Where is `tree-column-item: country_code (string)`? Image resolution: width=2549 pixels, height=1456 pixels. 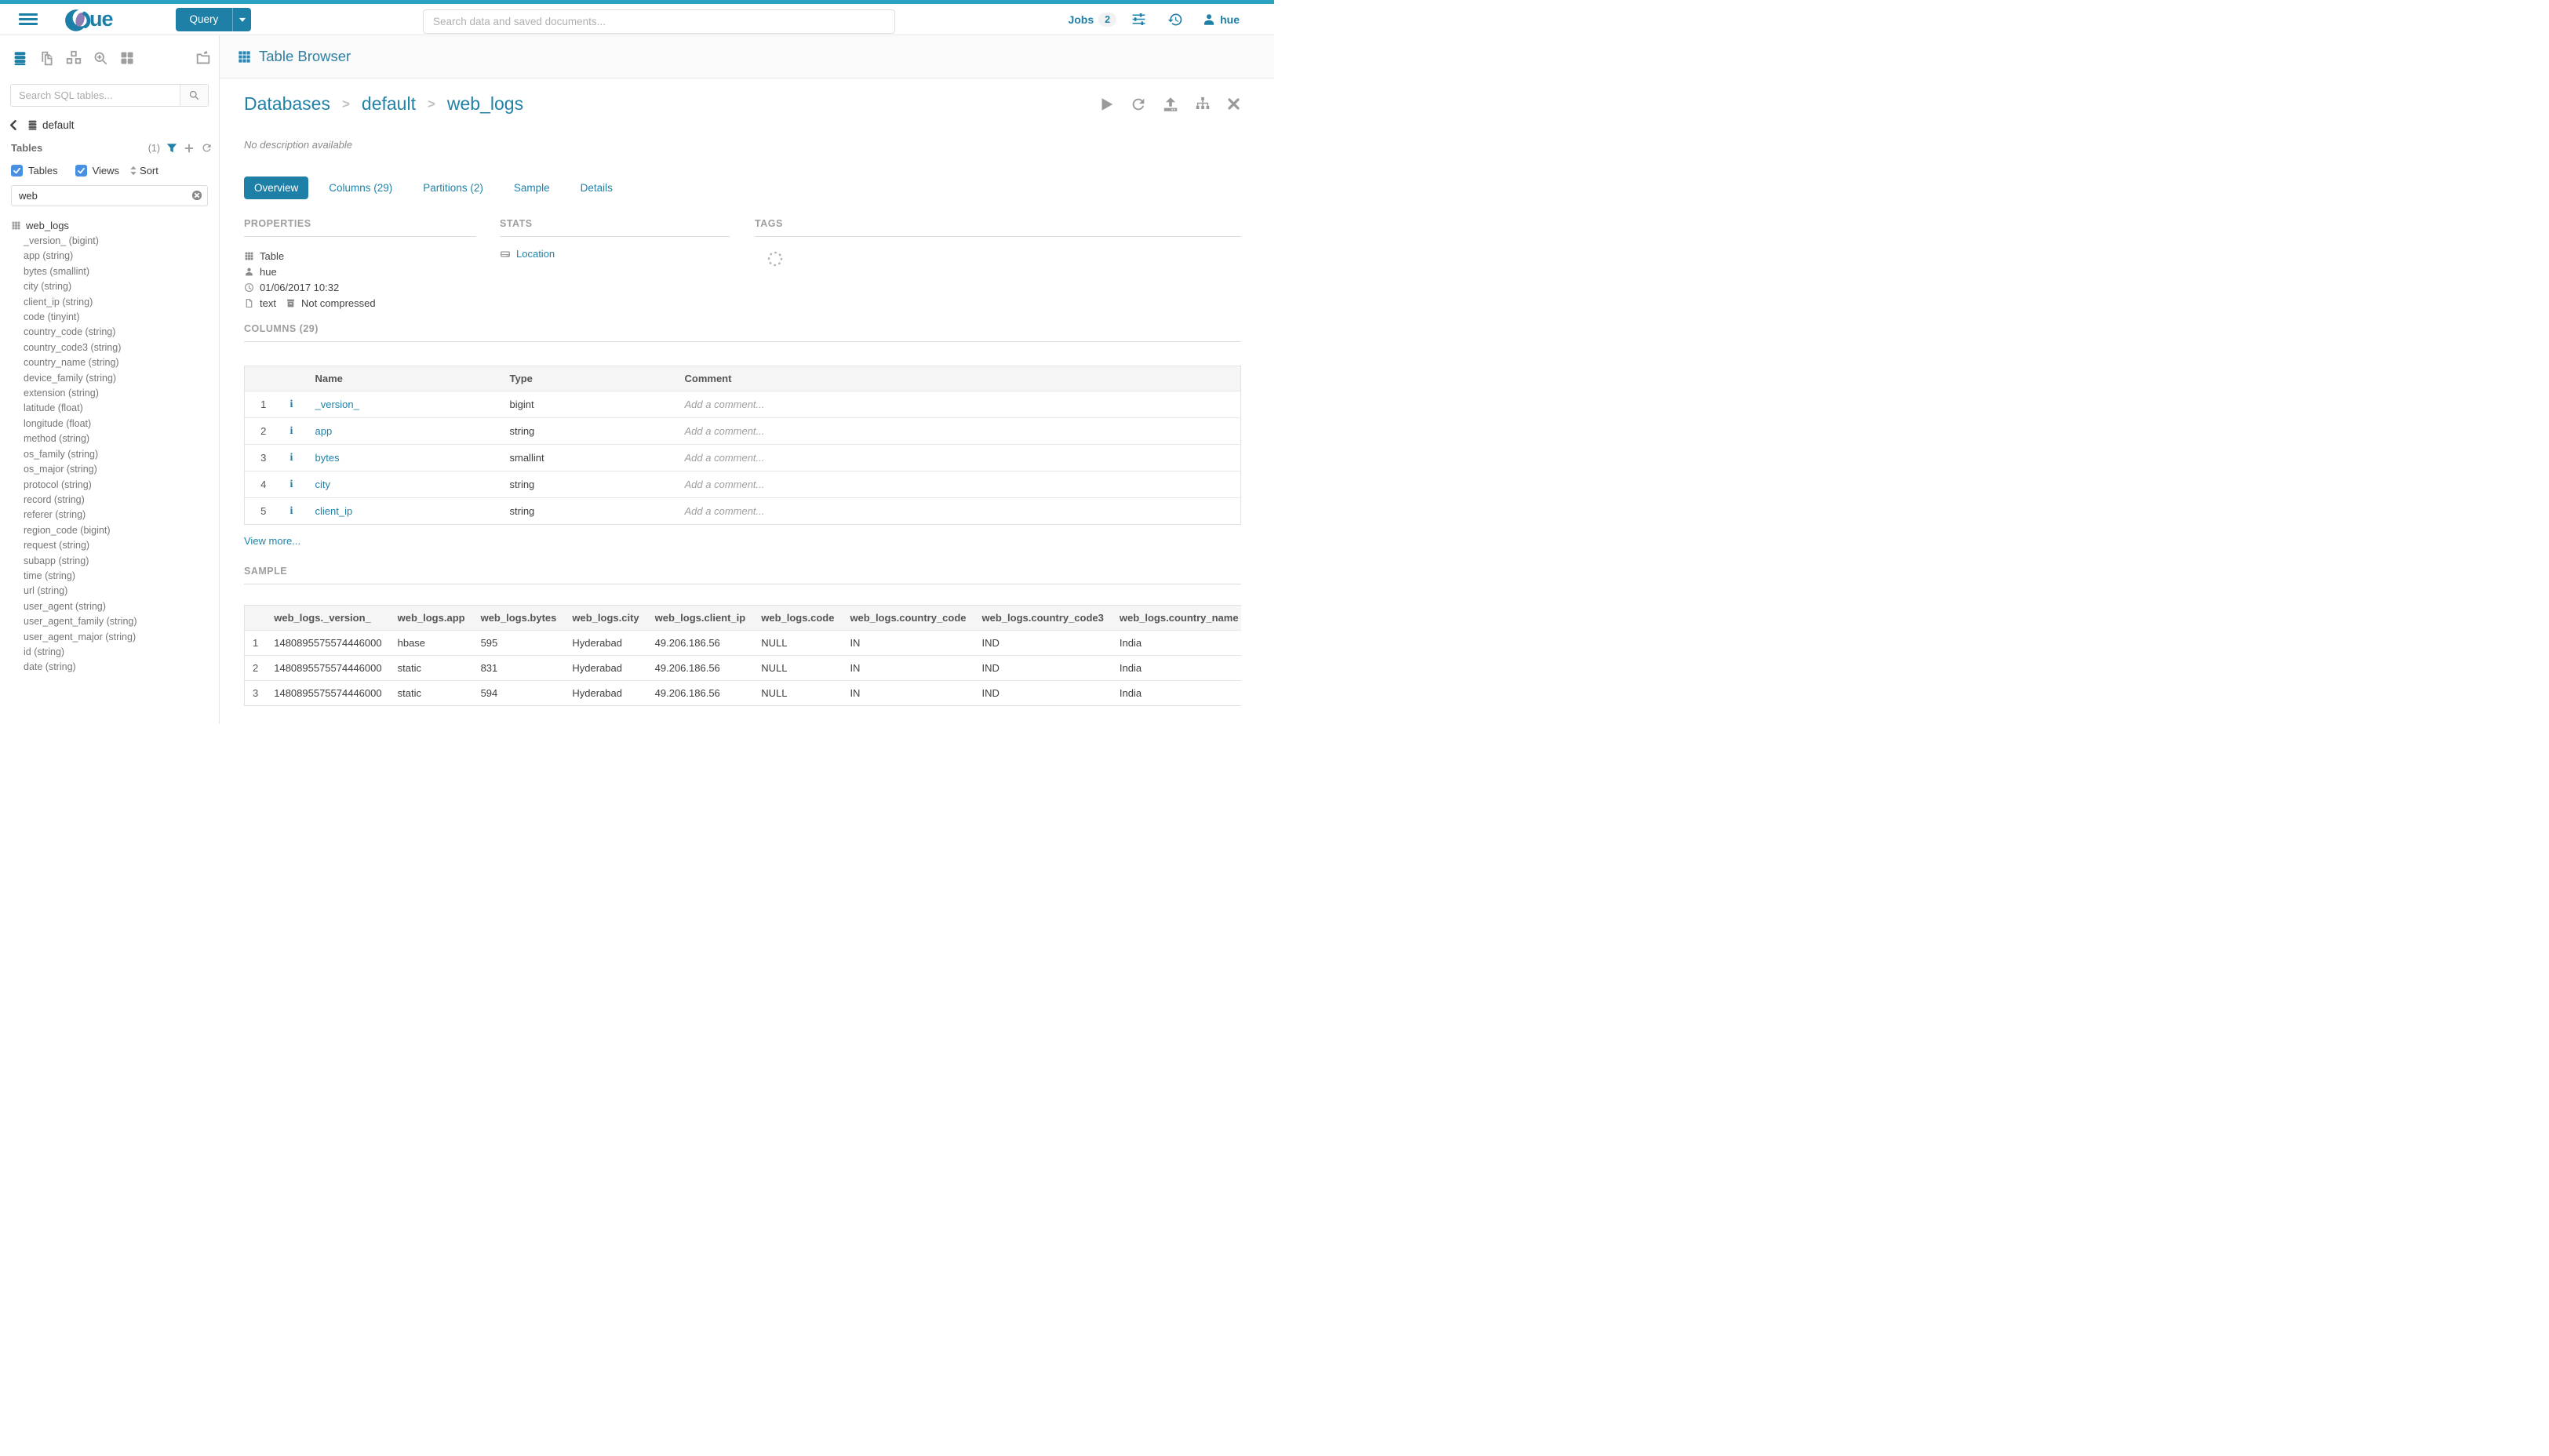 tree-column-item: country_code (string) is located at coordinates (70, 332).